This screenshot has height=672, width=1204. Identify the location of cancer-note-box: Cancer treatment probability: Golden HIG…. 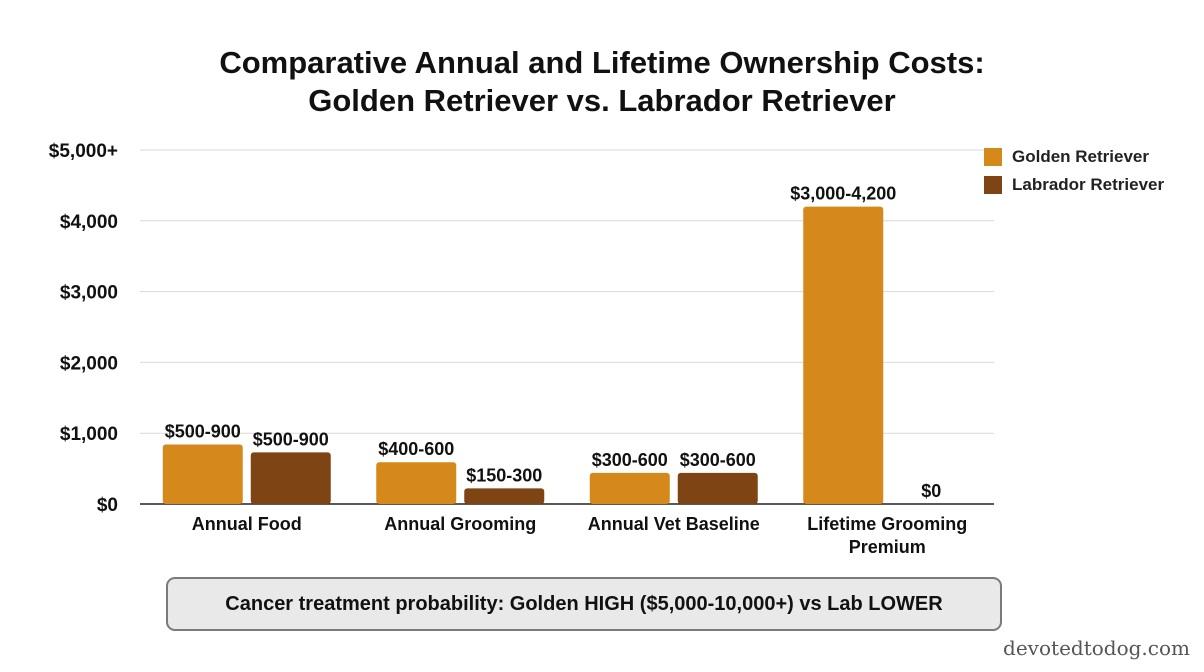
(584, 604).